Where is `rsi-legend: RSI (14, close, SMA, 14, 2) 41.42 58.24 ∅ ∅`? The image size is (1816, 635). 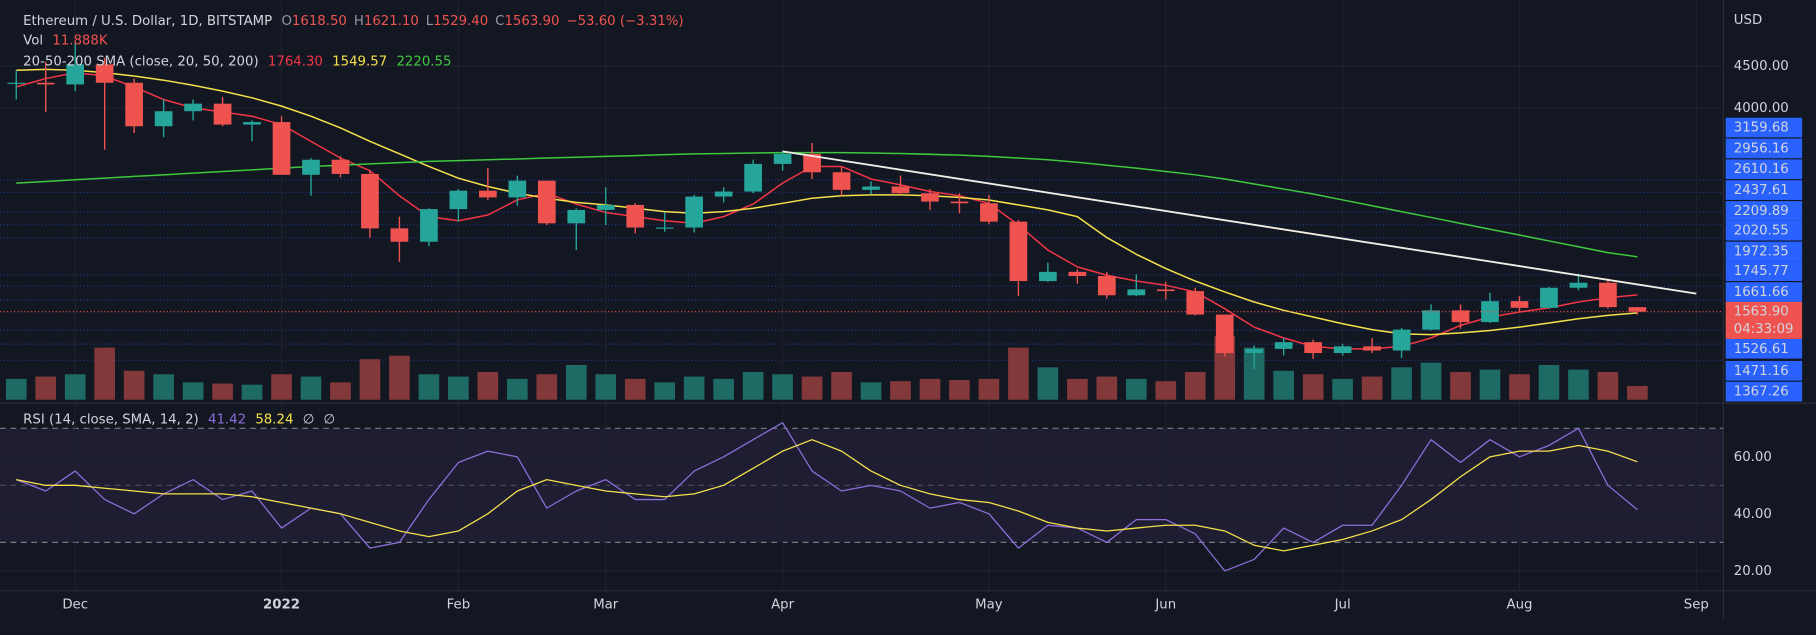 rsi-legend: RSI (14, close, SMA, 14, 2) 41.42 58.24 ∅ ∅ is located at coordinates (179, 419).